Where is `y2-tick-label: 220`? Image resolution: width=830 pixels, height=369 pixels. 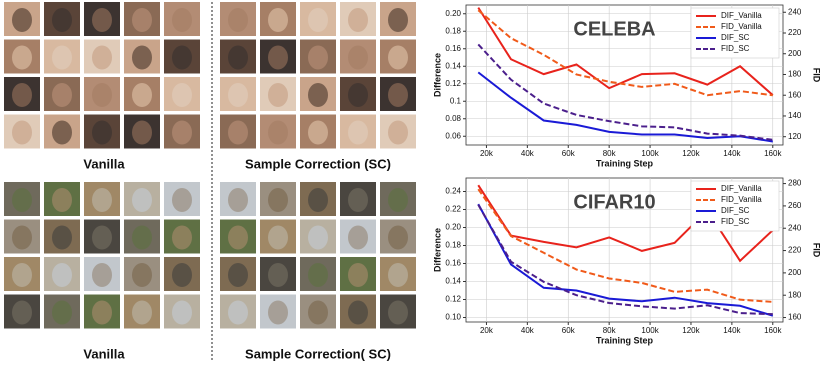 y2-tick-label: 220 is located at coordinates (795, 32).